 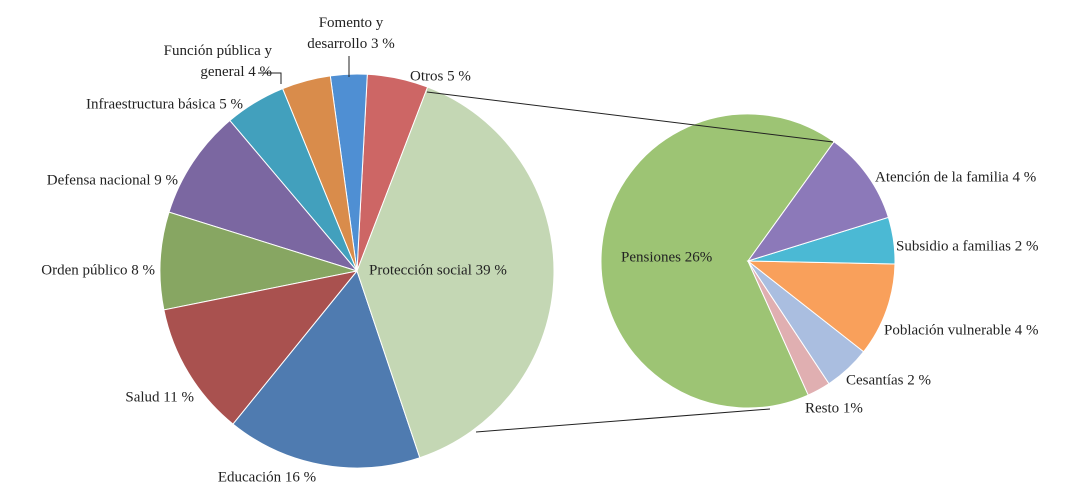 I want to click on slice-label: Resto 1%, so click(x=834, y=409).